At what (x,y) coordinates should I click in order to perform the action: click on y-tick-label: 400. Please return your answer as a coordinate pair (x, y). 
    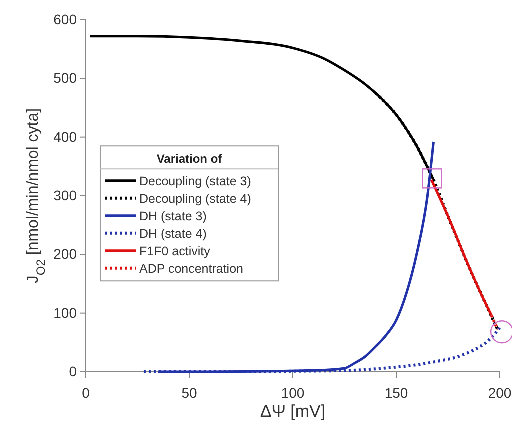
    Looking at the image, I should click on (66, 136).